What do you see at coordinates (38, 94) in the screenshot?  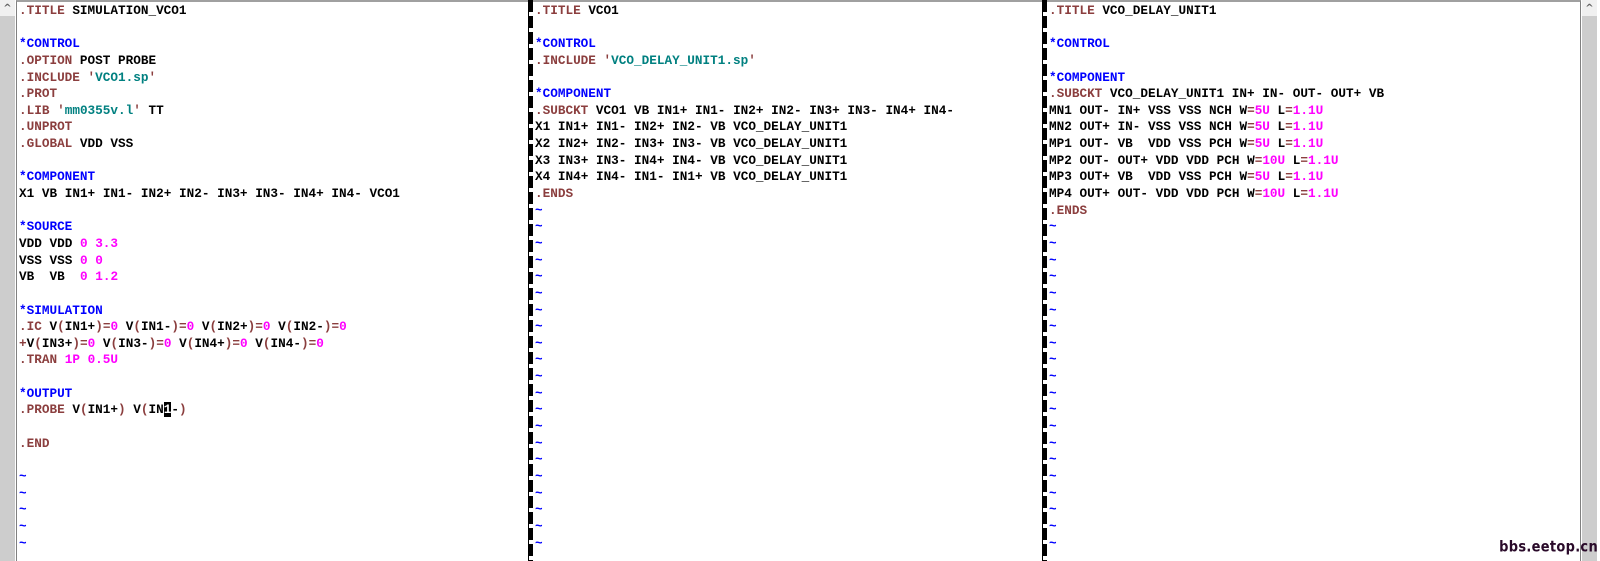 I see `code-token: .PROT` at bounding box center [38, 94].